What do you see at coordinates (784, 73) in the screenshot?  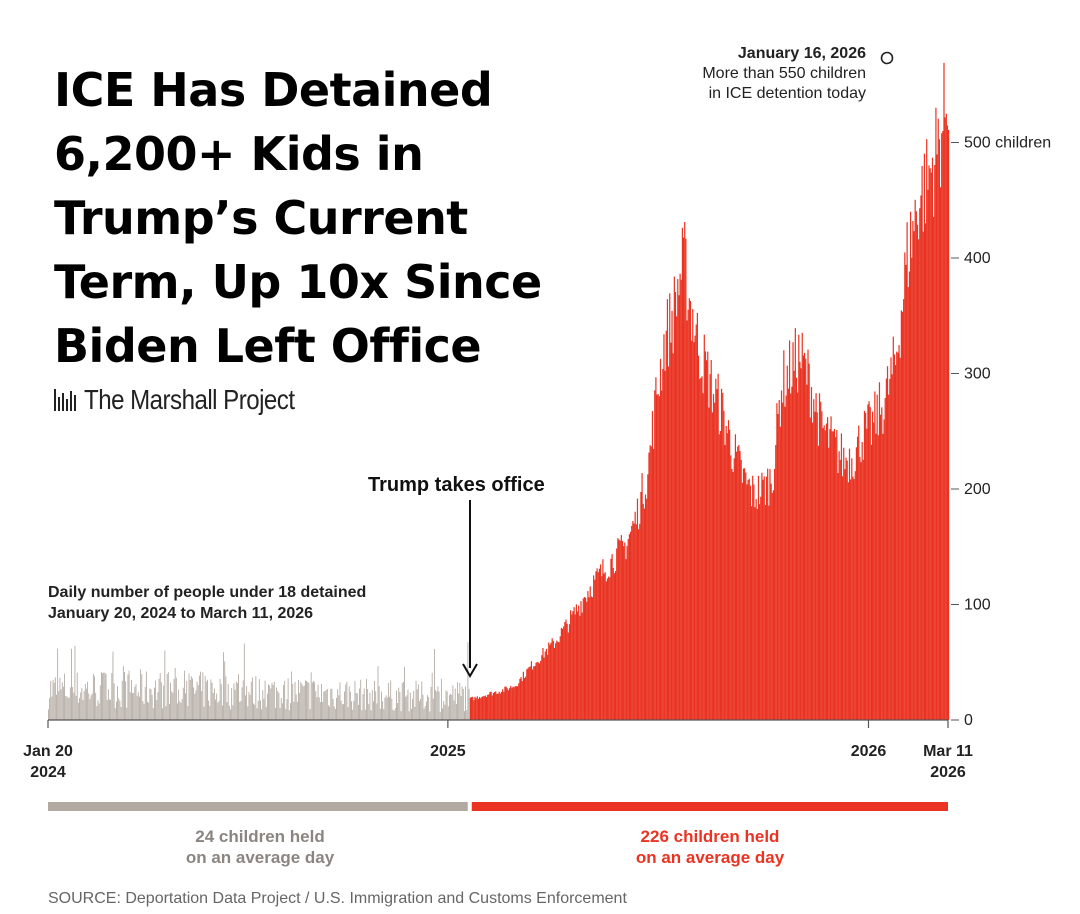 I see `peak-text-line-1: More than 550 children` at bounding box center [784, 73].